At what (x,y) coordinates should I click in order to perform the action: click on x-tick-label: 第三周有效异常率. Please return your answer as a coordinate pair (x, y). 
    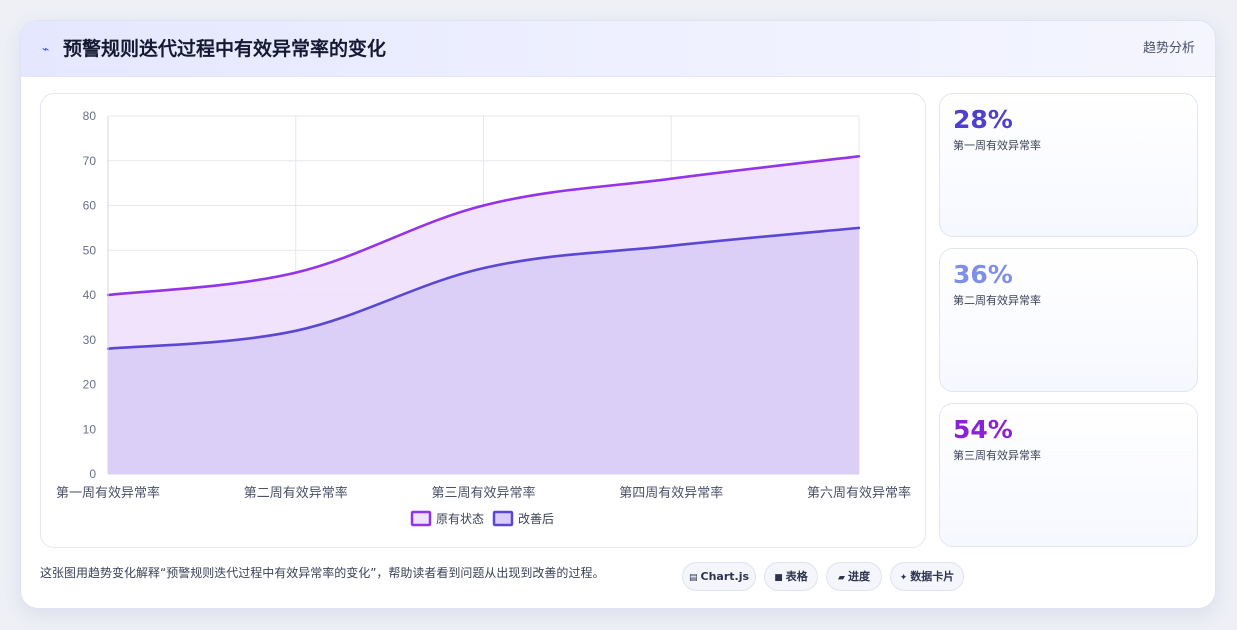
    Looking at the image, I should click on (483, 493).